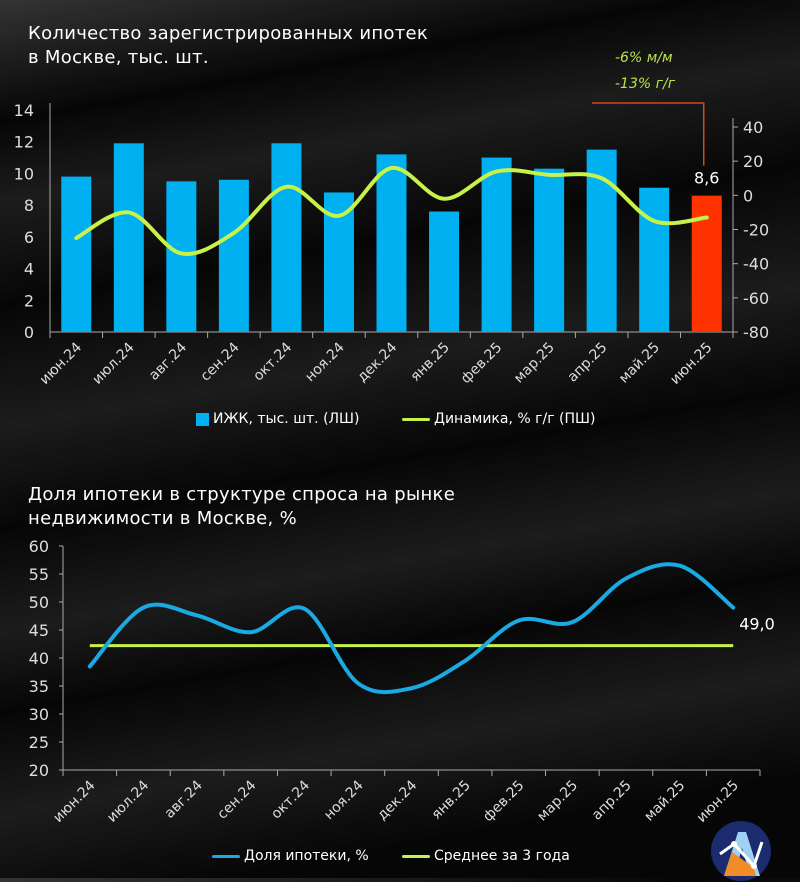 This screenshot has width=800, height=882. Describe the element at coordinates (756, 230) in the screenshot. I see `right-tick-label: -20` at that location.